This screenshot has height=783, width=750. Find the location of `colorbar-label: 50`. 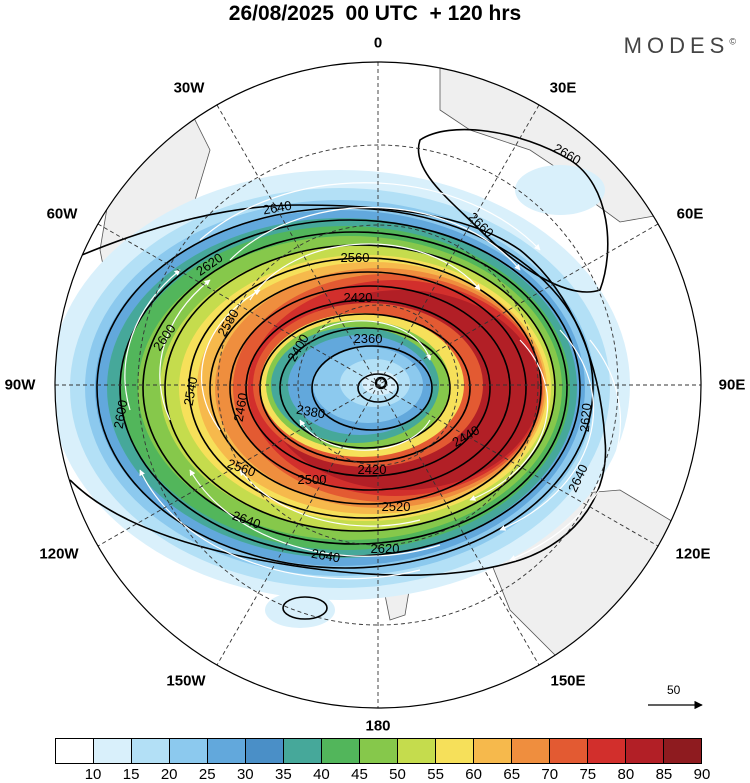

colorbar-label: 50 is located at coordinates (397, 774).